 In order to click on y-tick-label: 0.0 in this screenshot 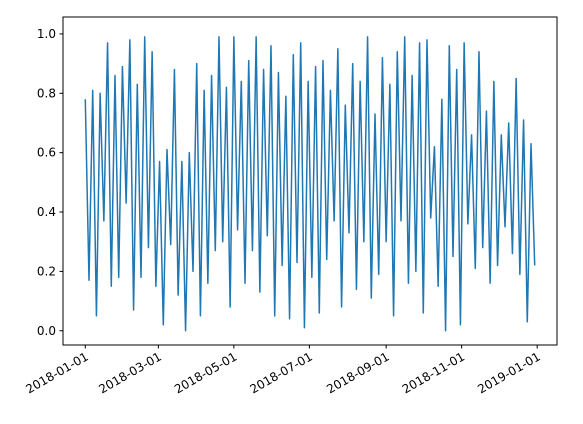, I will do `click(46, 331)`.